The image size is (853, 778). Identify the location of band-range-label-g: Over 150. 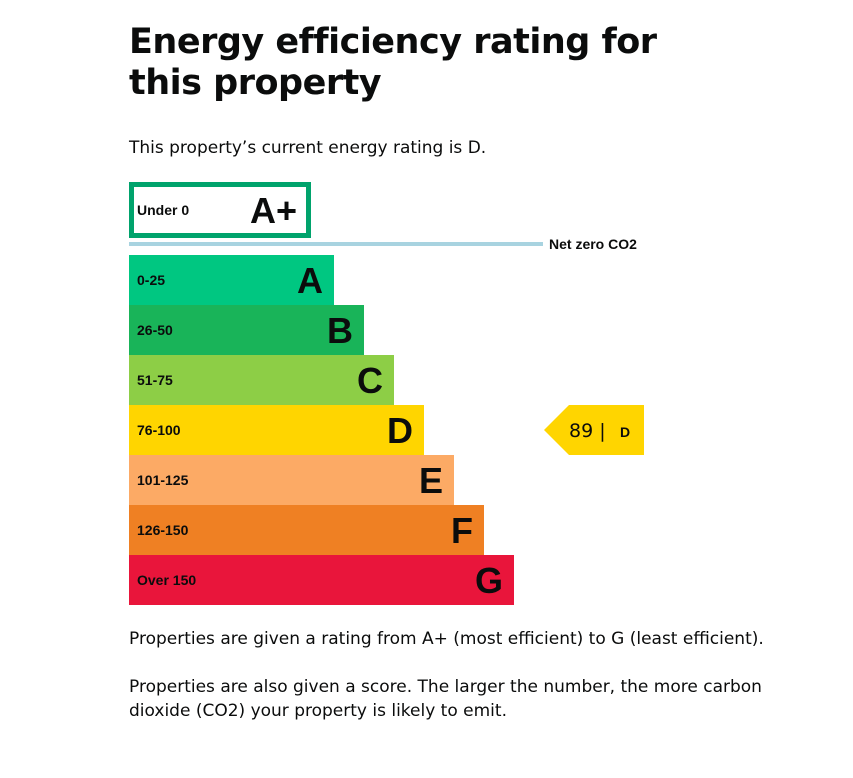
(166, 580).